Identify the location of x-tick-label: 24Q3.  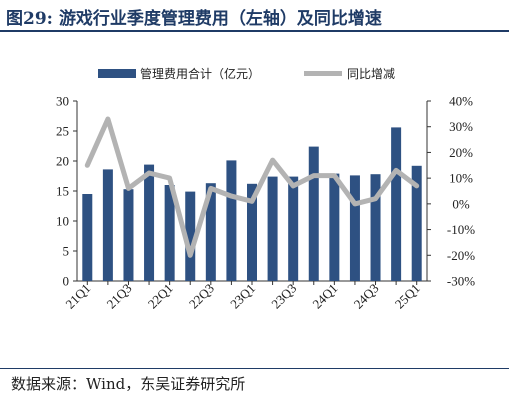
(366, 296).